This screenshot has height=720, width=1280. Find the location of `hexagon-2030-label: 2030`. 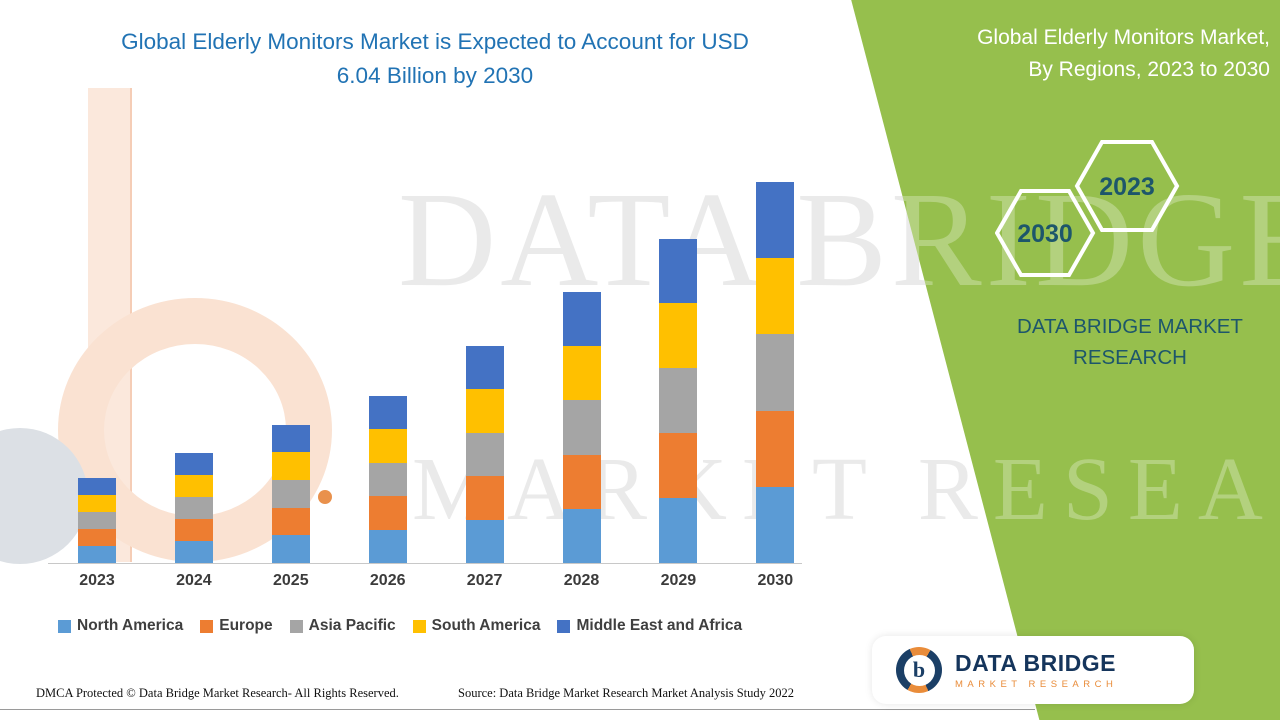

hexagon-2030-label: 2030 is located at coordinates (1045, 234).